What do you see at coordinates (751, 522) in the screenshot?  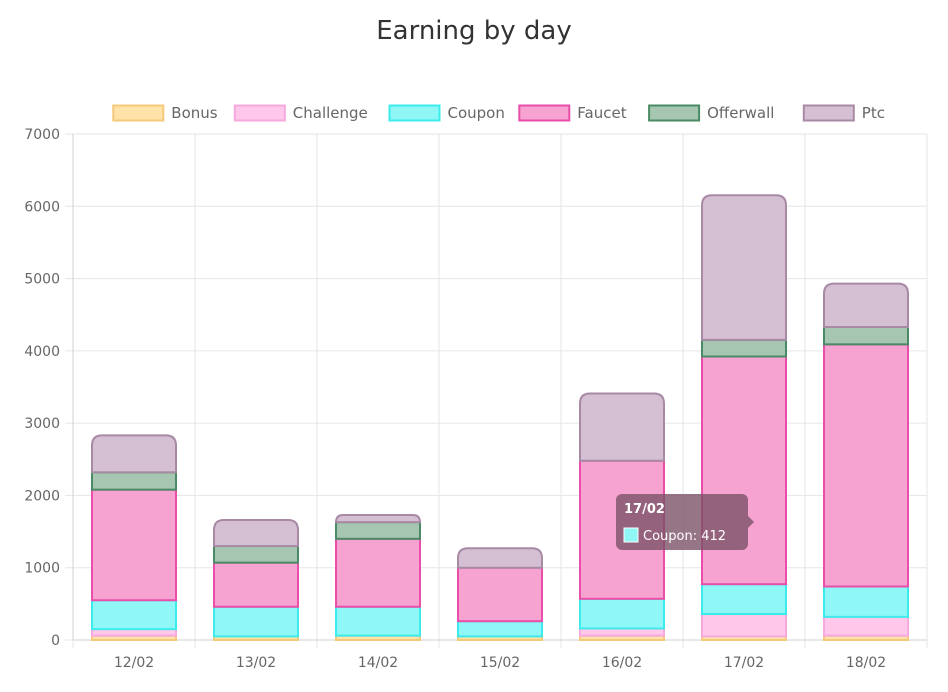 I see `tooltip-caret` at bounding box center [751, 522].